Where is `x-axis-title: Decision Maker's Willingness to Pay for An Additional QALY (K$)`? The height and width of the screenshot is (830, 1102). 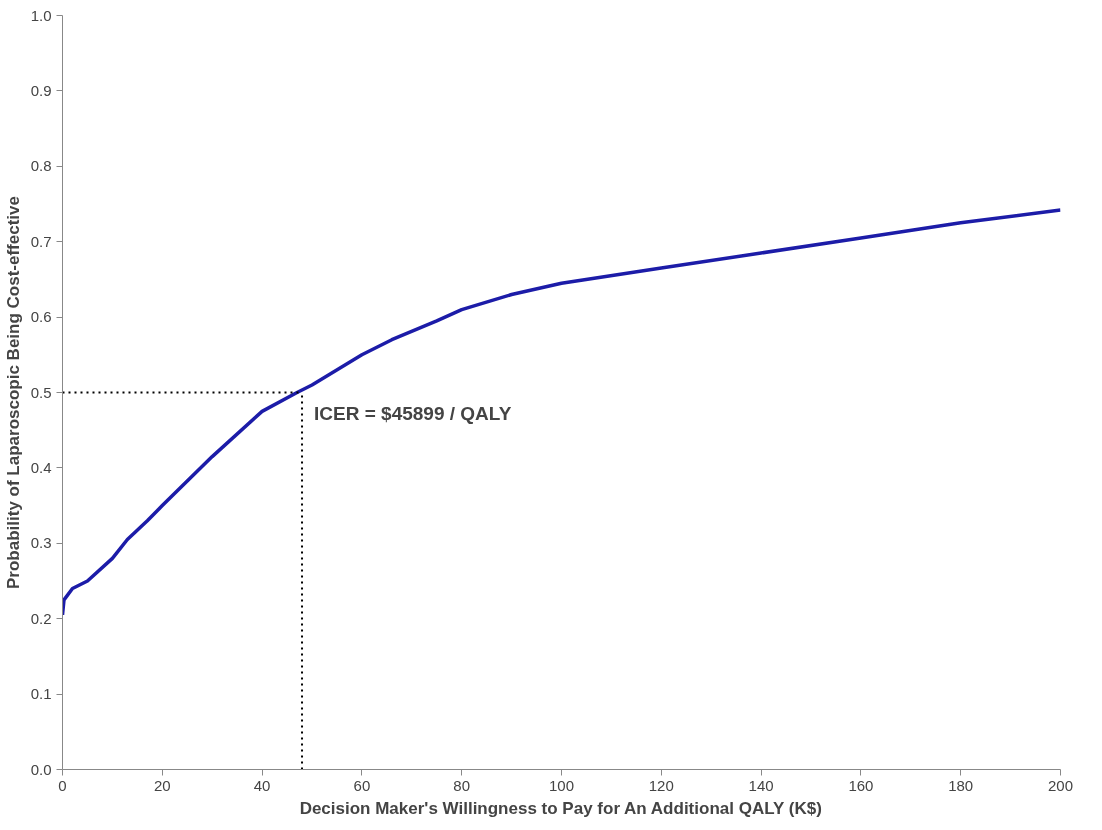
x-axis-title: Decision Maker's Willingness to Pay for An Additional QALY (K$) is located at coordinates (560, 808).